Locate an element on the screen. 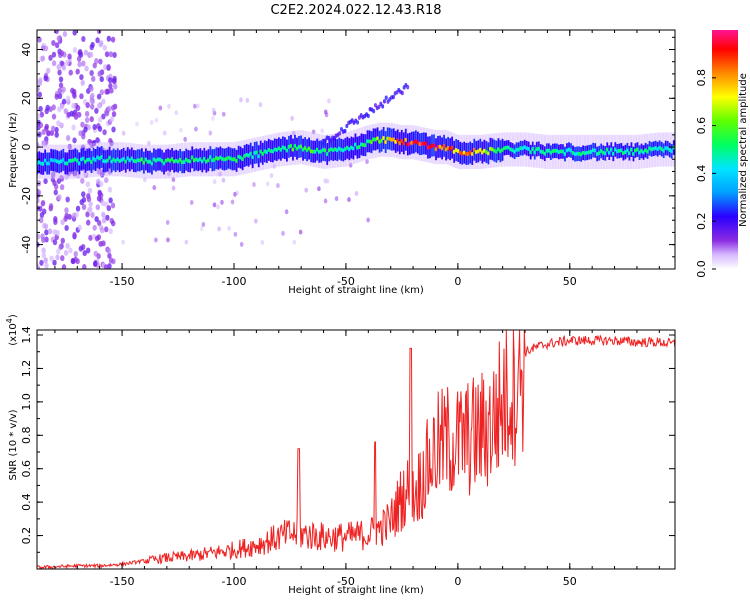 The height and width of the screenshot is (600, 750). x-tick-label: -150 is located at coordinates (122, 581).